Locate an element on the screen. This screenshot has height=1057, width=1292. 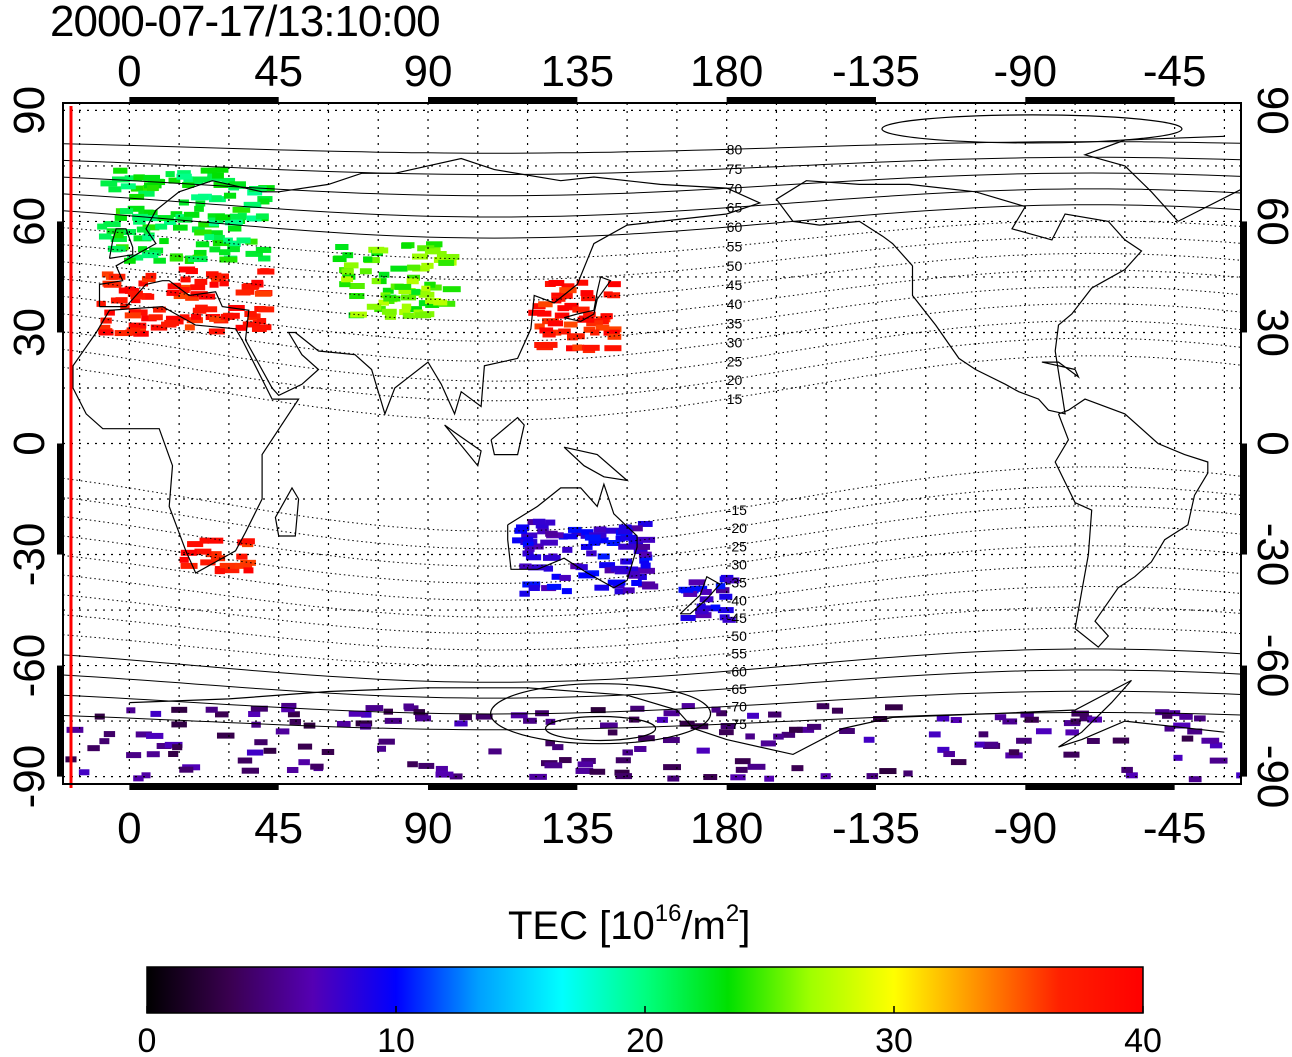
lon-tick-top: -90 is located at coordinates (1026, 71).